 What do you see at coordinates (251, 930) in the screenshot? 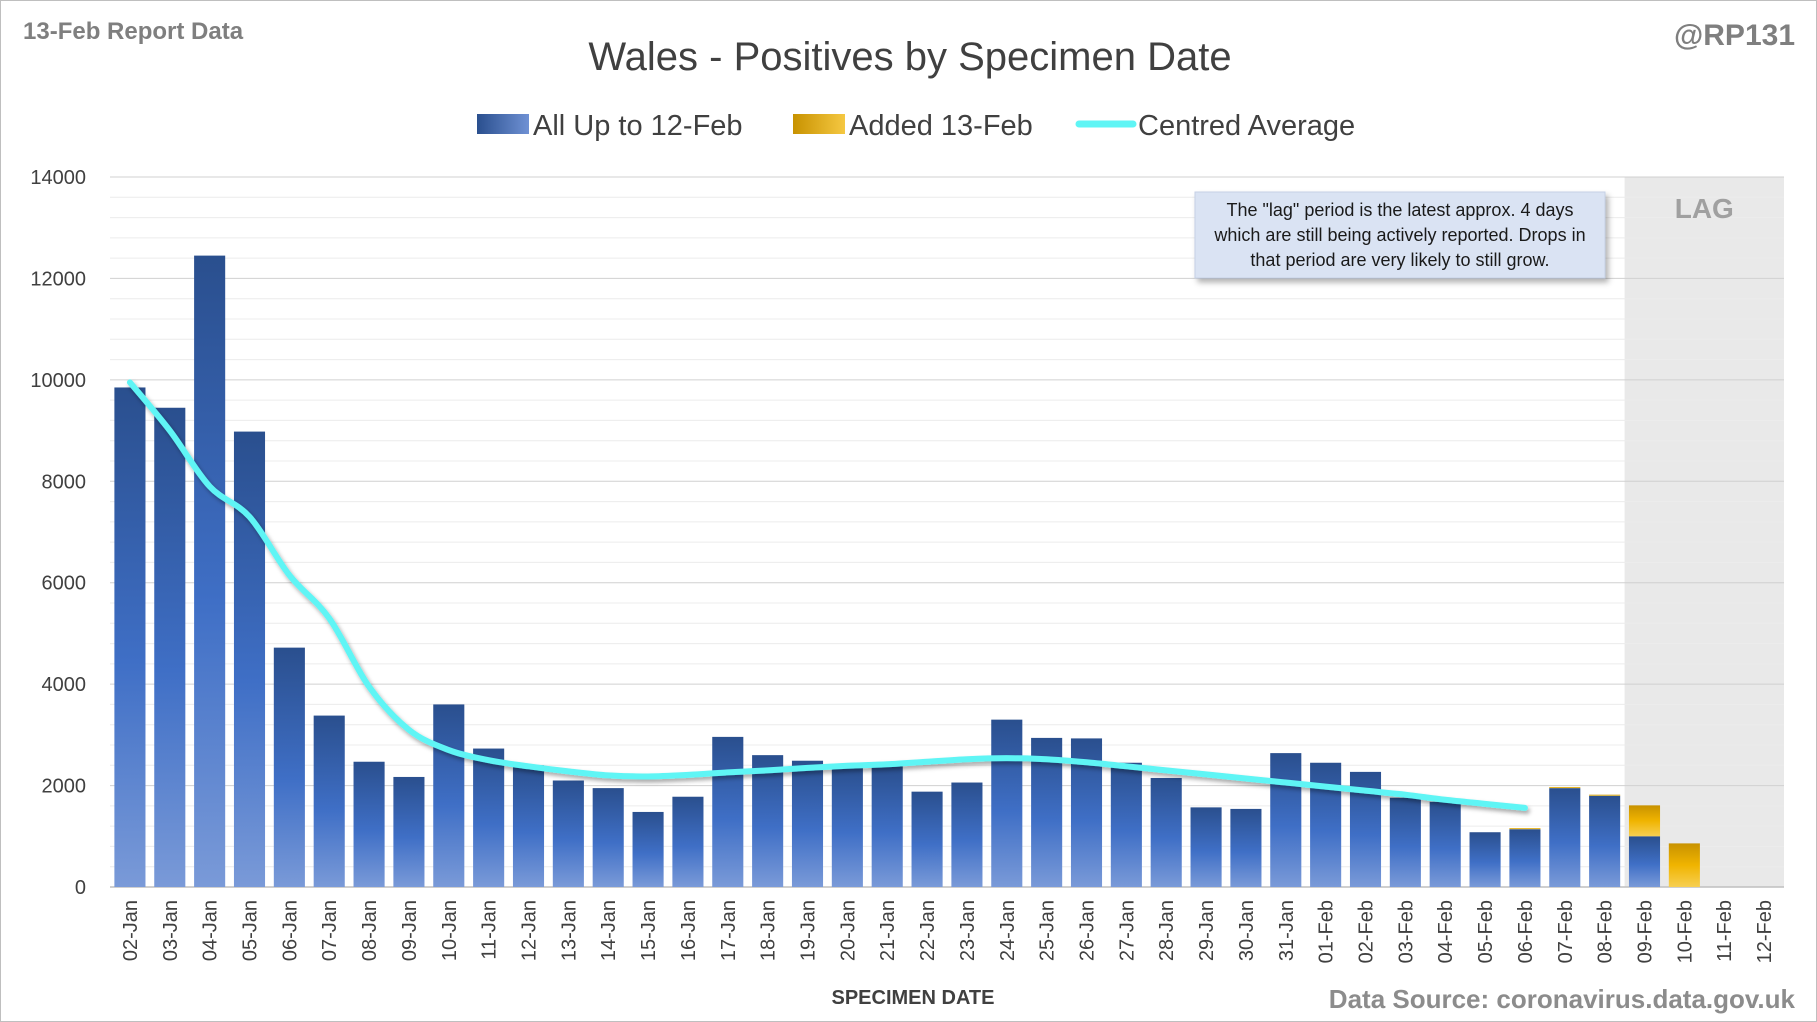
I see `x-tick-label: 05-Jan` at bounding box center [251, 930].